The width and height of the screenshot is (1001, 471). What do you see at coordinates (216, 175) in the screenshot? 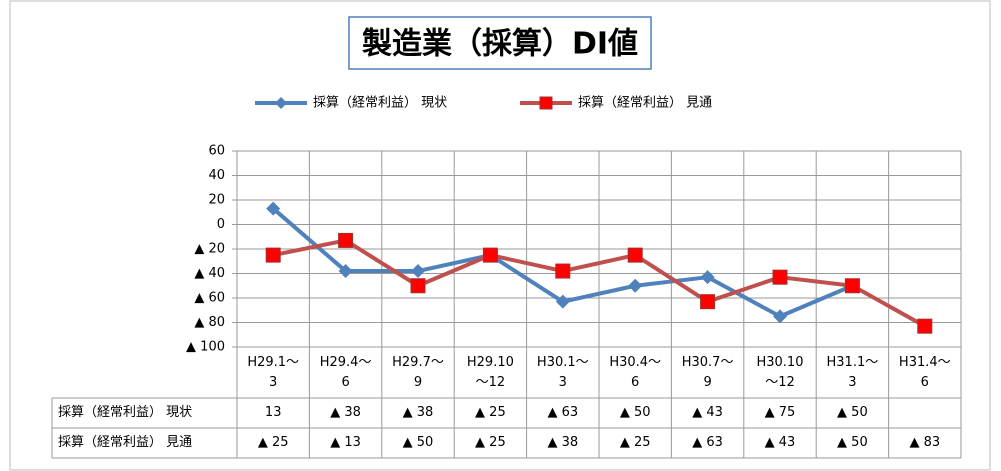
I see `y-tick-label: 40` at bounding box center [216, 175].